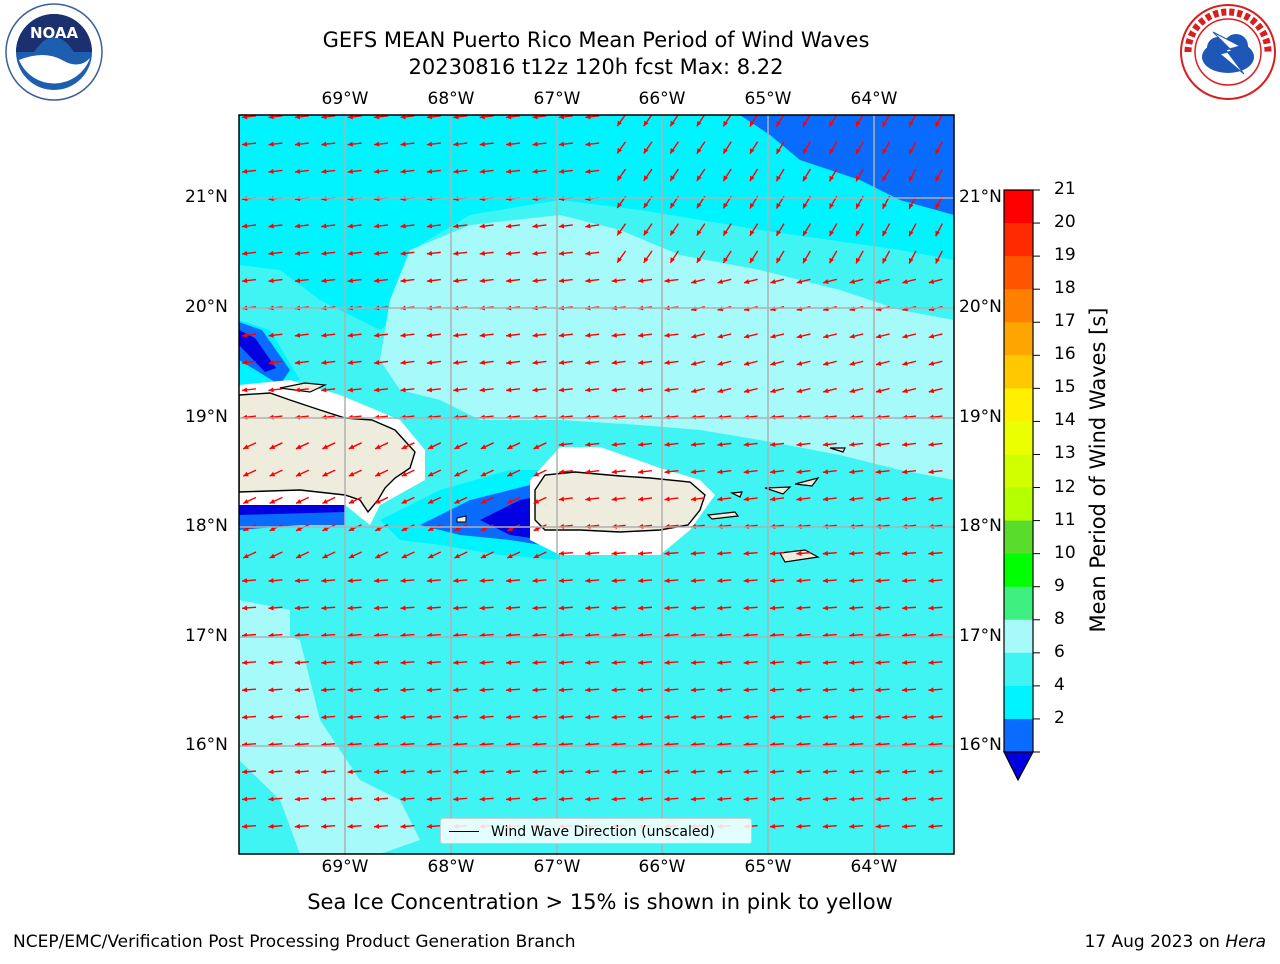  I want to click on nws-logo, so click(1228, 52).